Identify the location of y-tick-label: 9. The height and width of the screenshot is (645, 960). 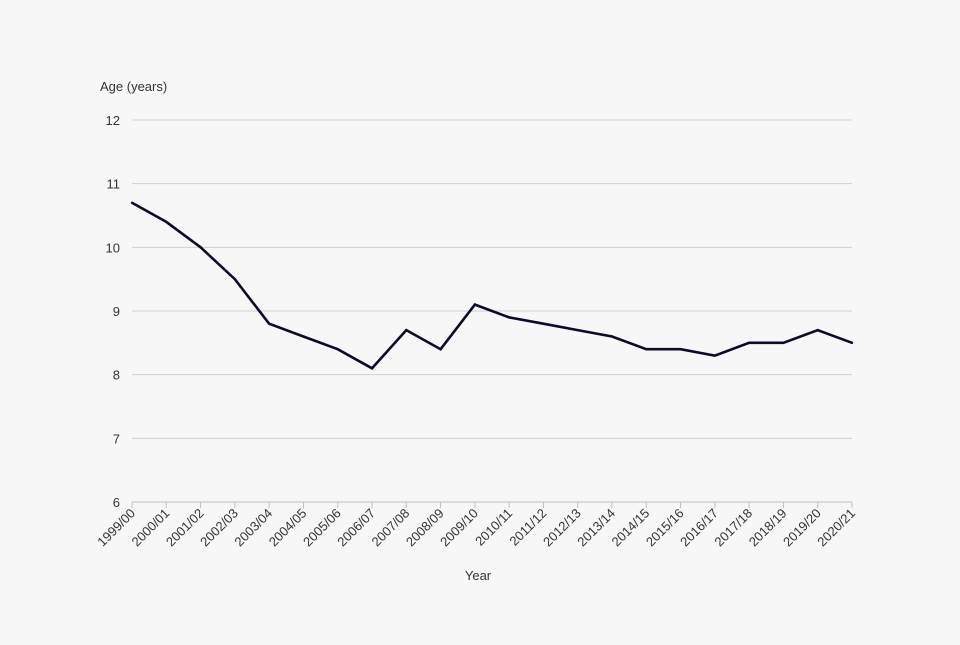
(116, 311).